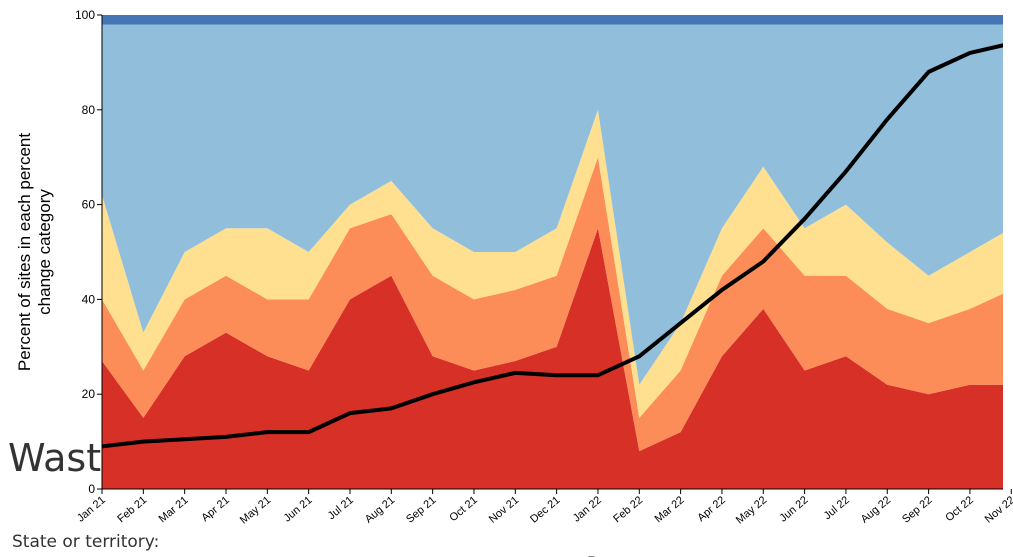 This screenshot has height=557, width=1013. Describe the element at coordinates (545, 510) in the screenshot. I see `x-tick-label: Dec 21` at that location.